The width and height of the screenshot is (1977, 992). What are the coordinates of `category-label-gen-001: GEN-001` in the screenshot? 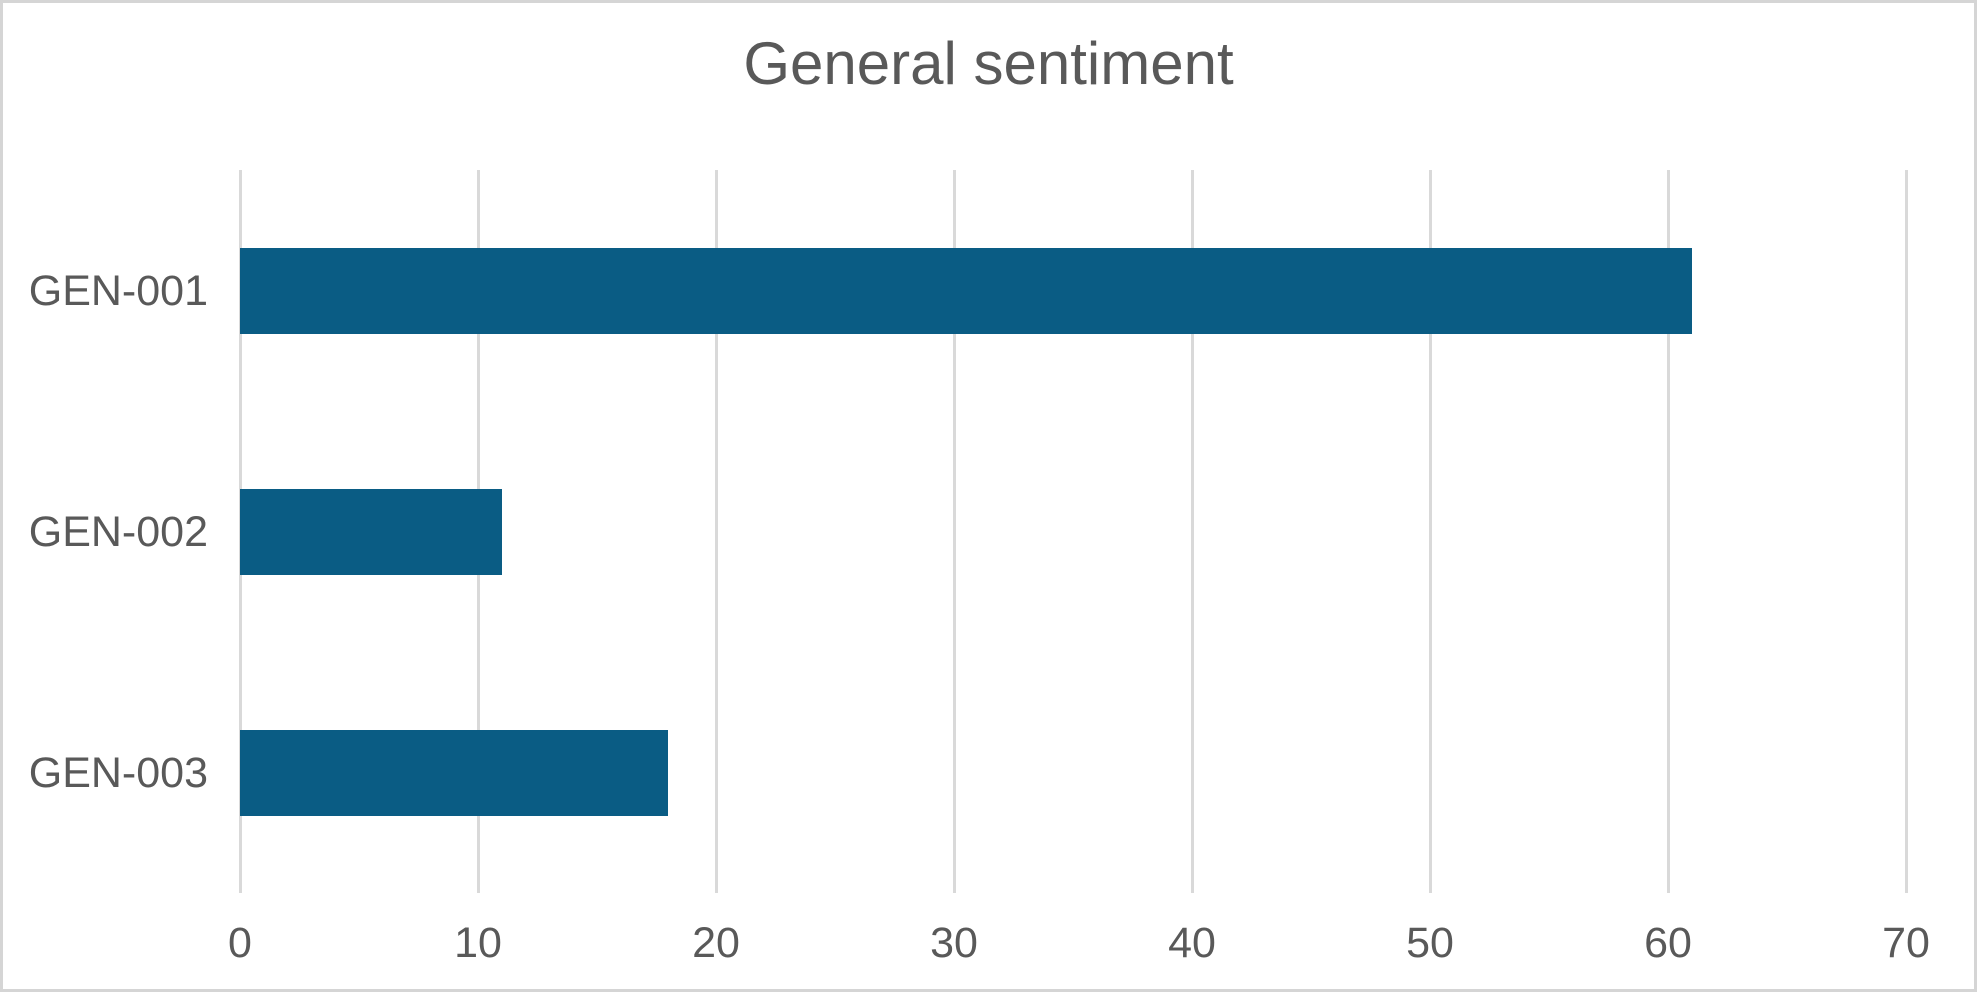 It's located at (118, 290).